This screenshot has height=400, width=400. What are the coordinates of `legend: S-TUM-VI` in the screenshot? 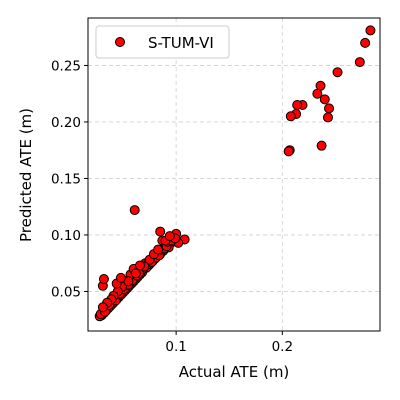 It's located at (162, 42).